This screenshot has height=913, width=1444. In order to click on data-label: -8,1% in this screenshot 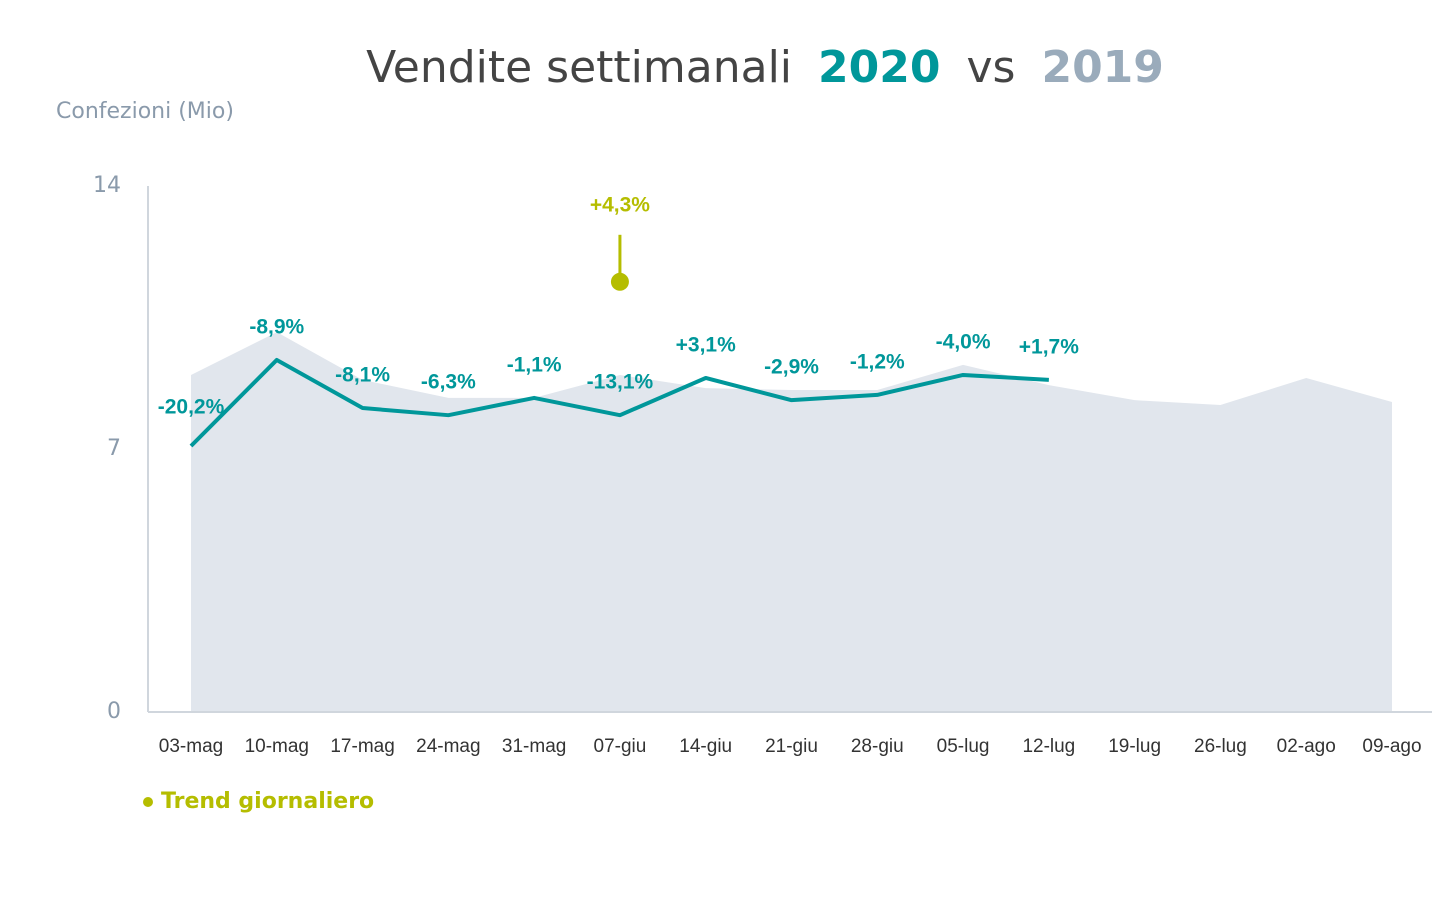, I will do `click(362, 375)`.